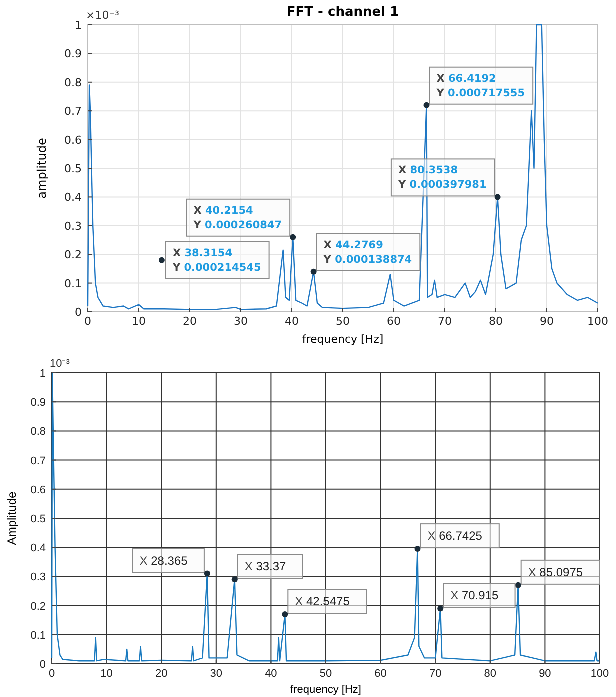 This screenshot has height=697, width=616. What do you see at coordinates (60, 364) in the screenshot?
I see `text: 10⁻³` at bounding box center [60, 364].